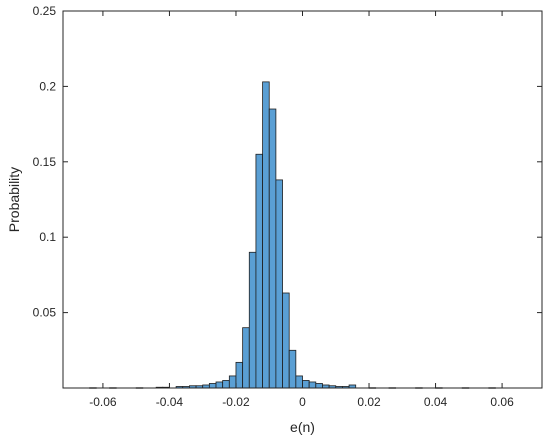  What do you see at coordinates (103, 402) in the screenshot?
I see `x-tick-label: -0.06` at bounding box center [103, 402].